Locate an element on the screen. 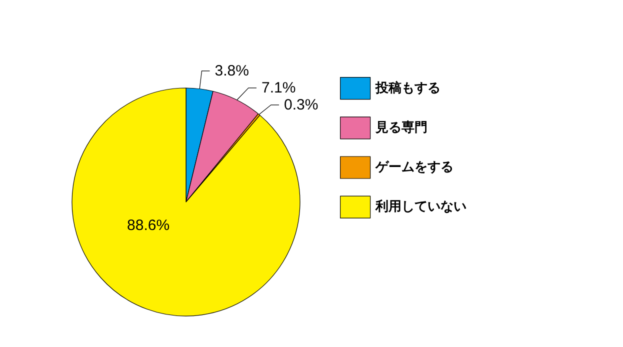 The height and width of the screenshot is (347, 623). legend-label: 見る専門 is located at coordinates (401, 127).